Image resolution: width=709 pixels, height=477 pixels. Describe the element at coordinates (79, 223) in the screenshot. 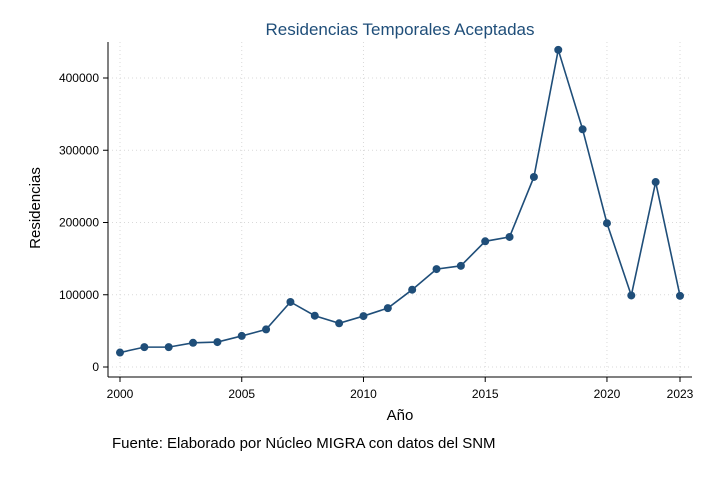

I see `y-tick-label: 200000` at that location.